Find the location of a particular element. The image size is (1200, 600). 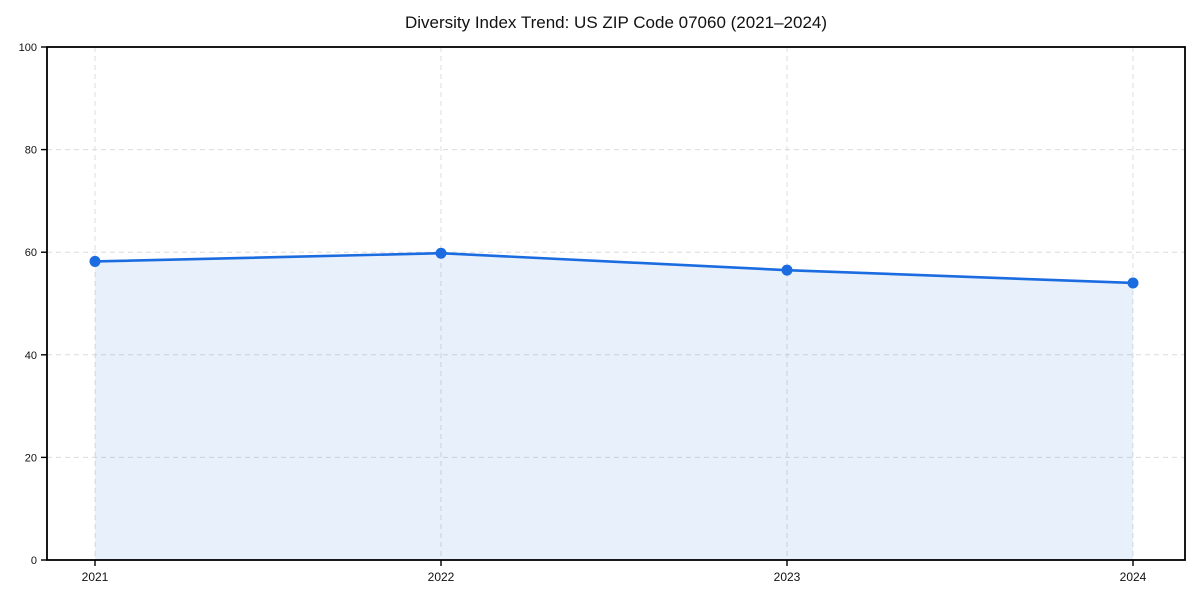

x-tick-label: 2024 is located at coordinates (1133, 577).